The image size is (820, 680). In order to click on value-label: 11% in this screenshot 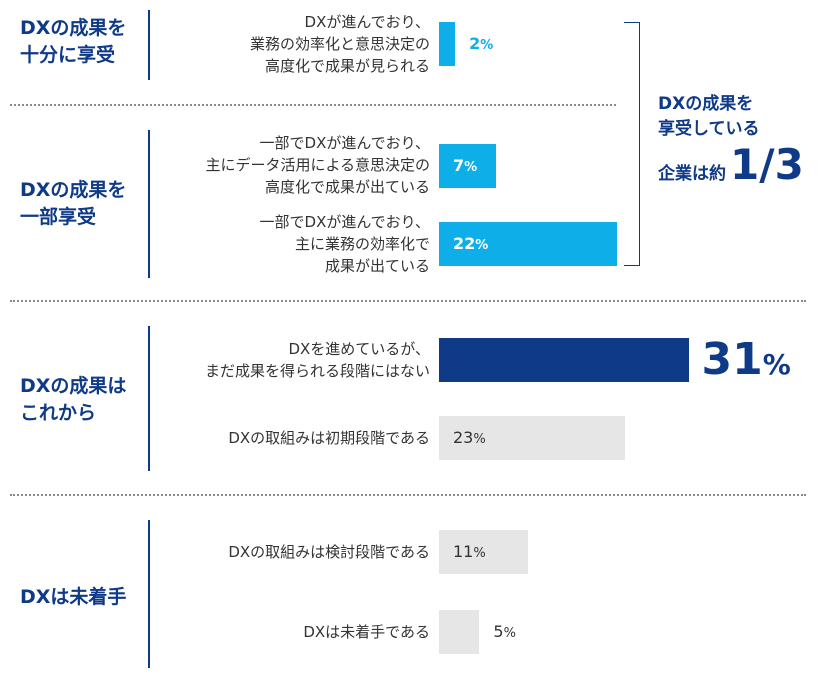, I will do `click(469, 551)`.